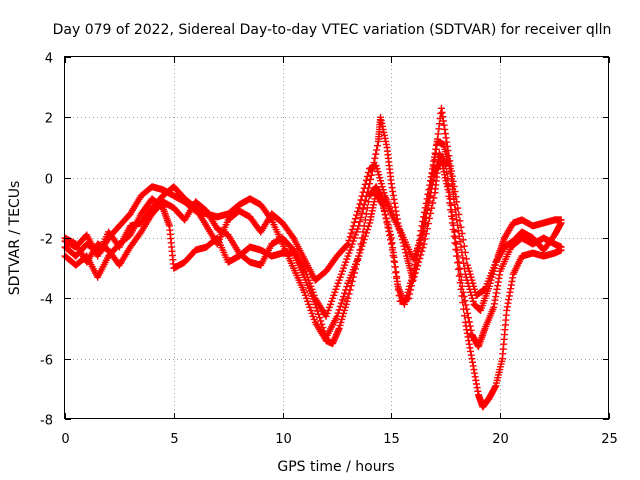 The height and width of the screenshot is (480, 640). What do you see at coordinates (174, 439) in the screenshot?
I see `x-tick-label: 5` at bounding box center [174, 439].